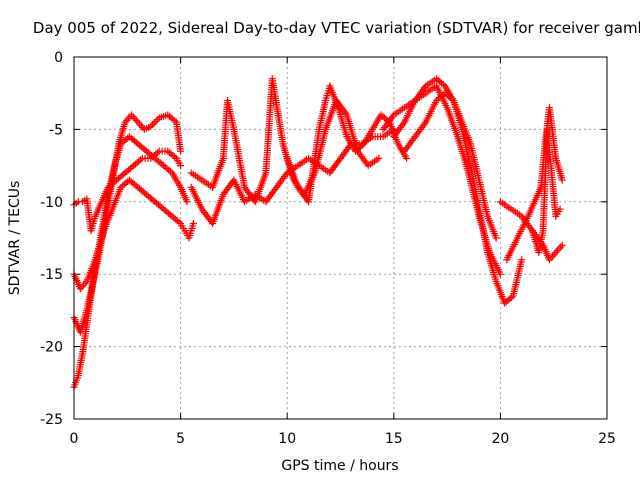  Describe the element at coordinates (51, 203) in the screenshot. I see `y-tick-label: -10` at that location.